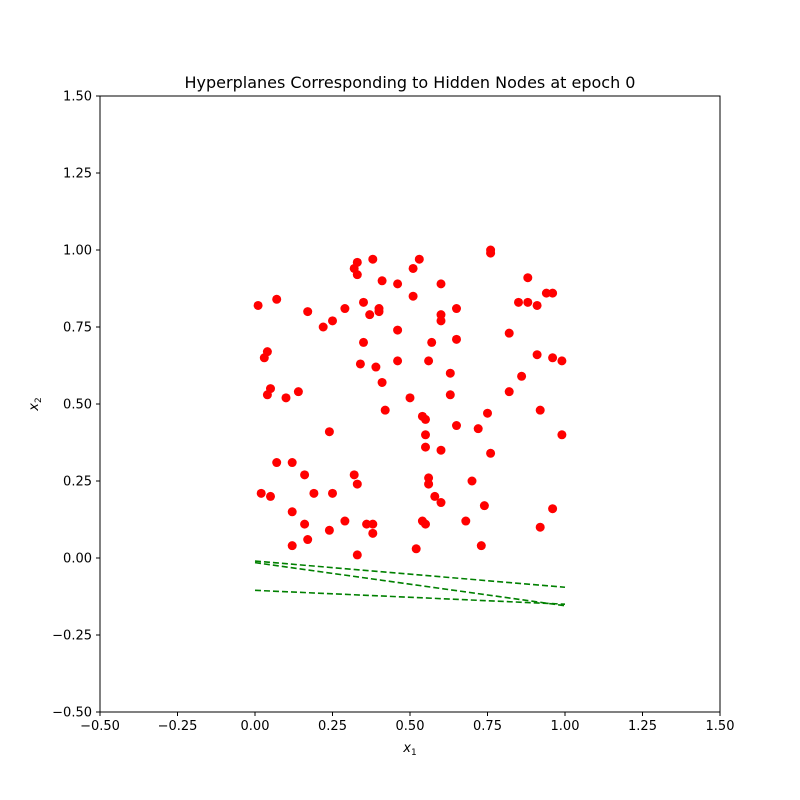 The width and height of the screenshot is (800, 800). I want to click on x-tick-label: 0.75, so click(487, 726).